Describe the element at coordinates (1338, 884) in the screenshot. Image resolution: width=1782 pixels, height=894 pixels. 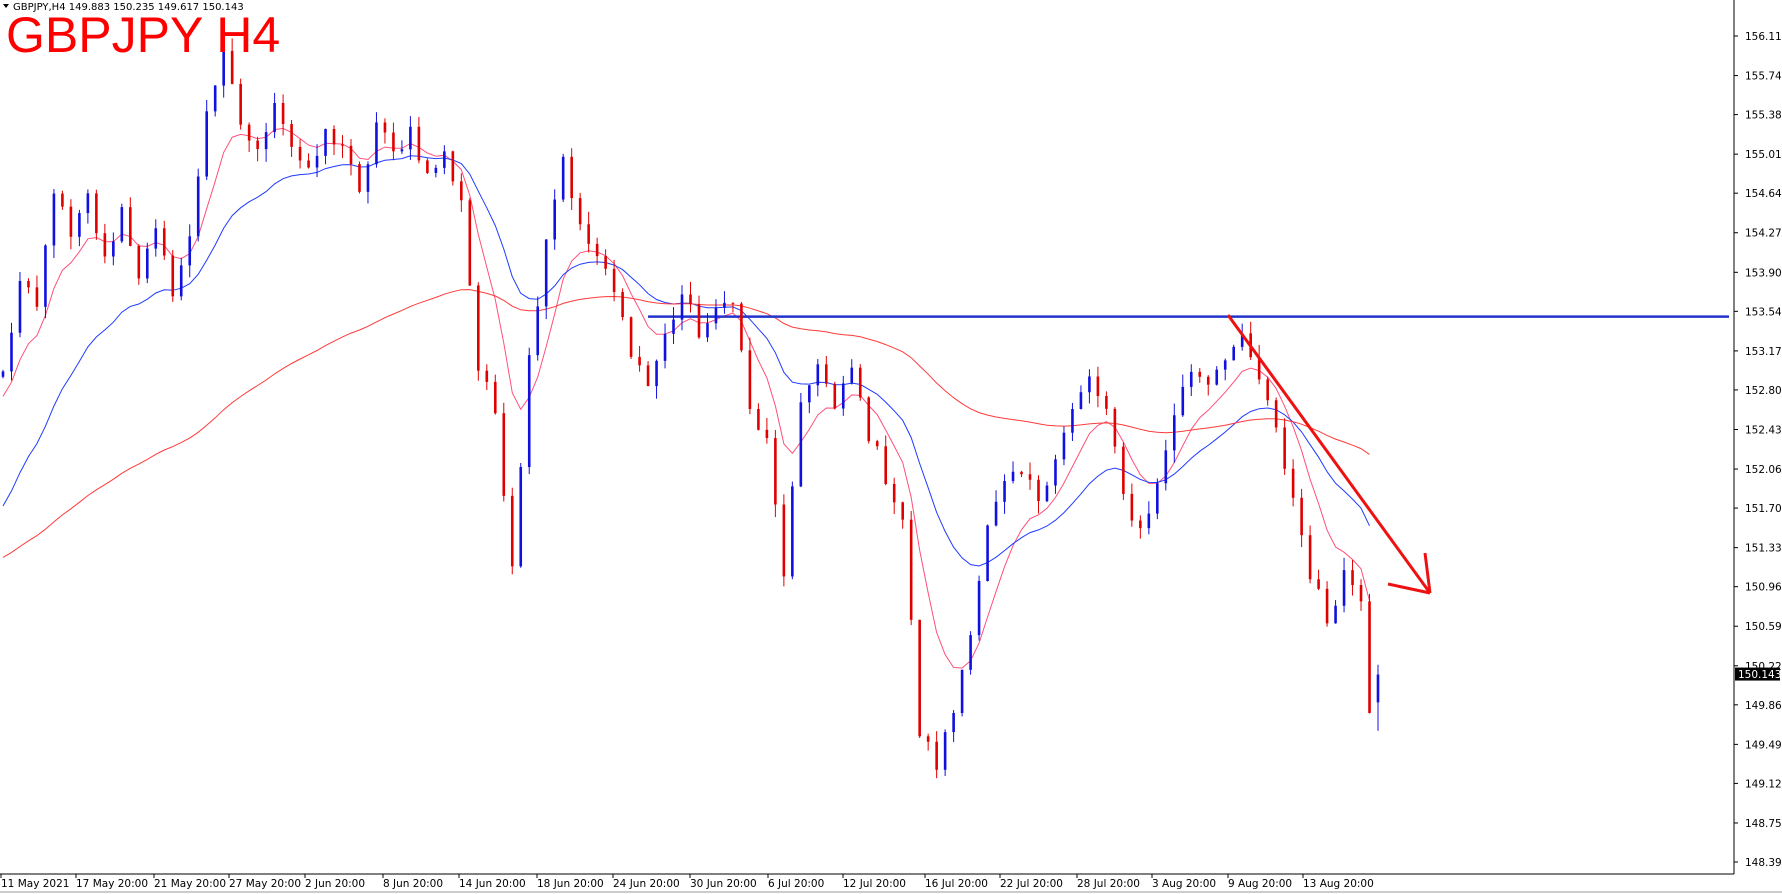
I see `x-tick-label: 13 Aug 20:00` at that location.